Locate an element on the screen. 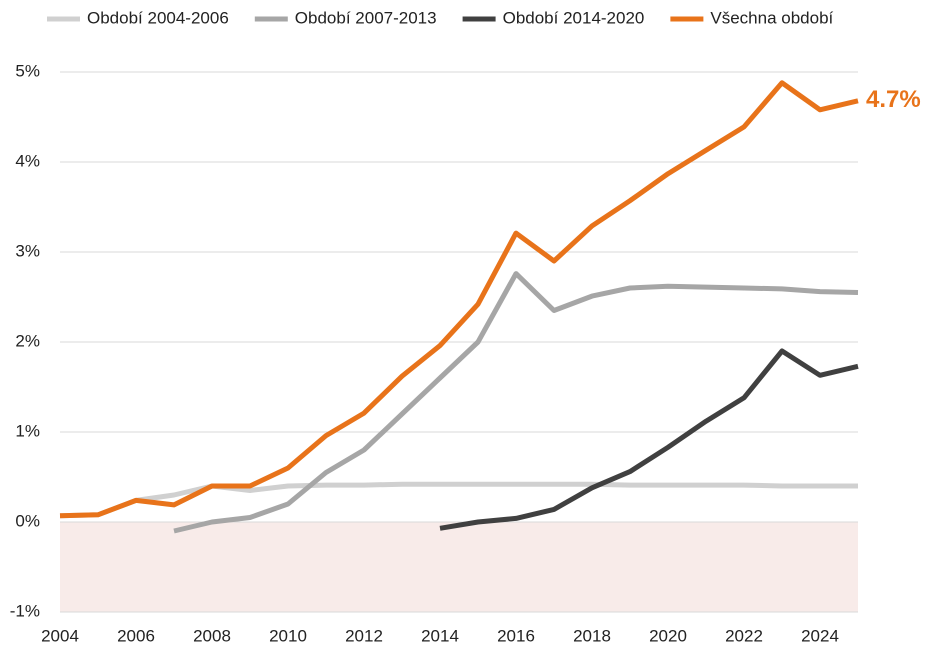 The height and width of the screenshot is (653, 933). legend-label: Období 2014-2020 is located at coordinates (574, 17).